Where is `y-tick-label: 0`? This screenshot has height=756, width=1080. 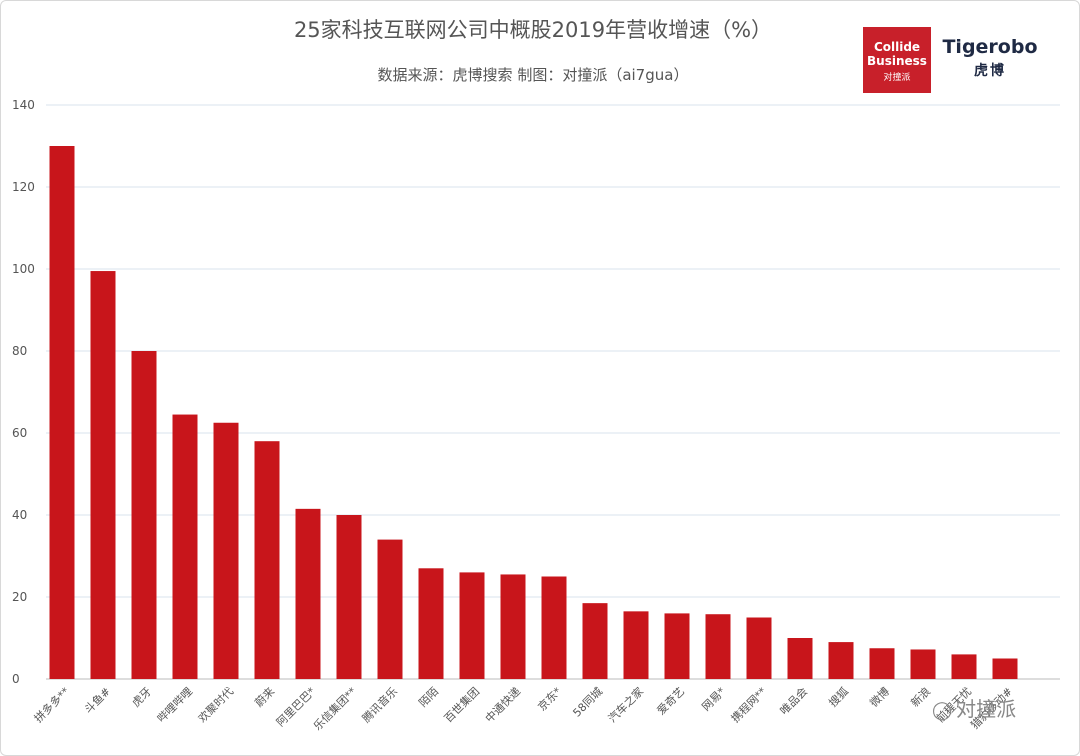 y-tick-label: 0 is located at coordinates (16, 679).